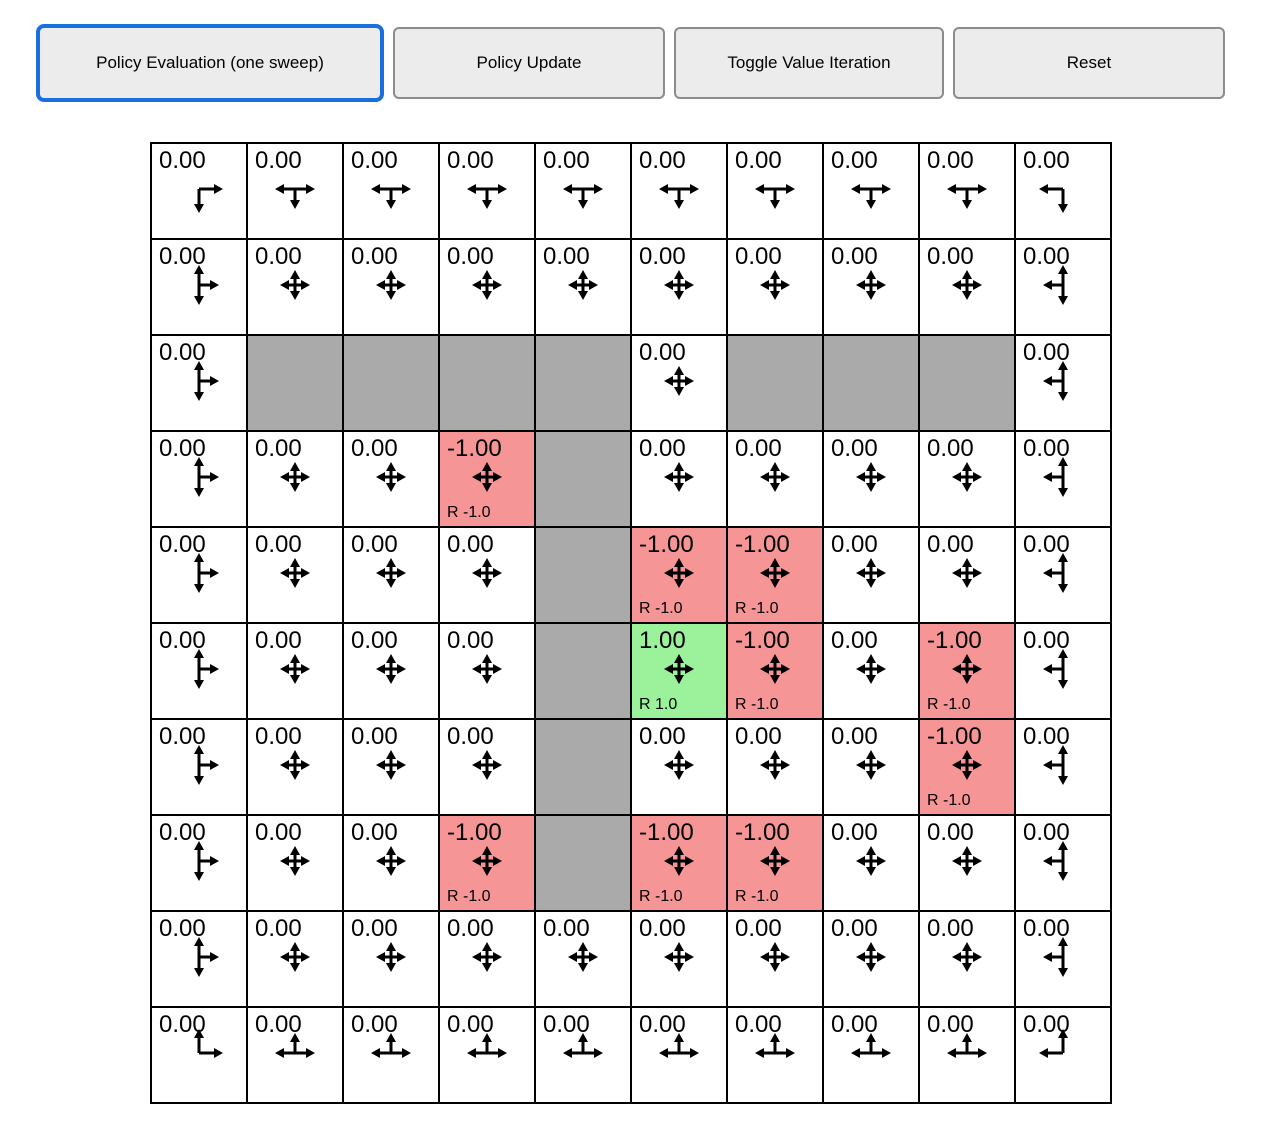 This screenshot has height=1122, width=1264. What do you see at coordinates (809, 63) in the screenshot?
I see `button-toggle-value-iteration: Toggle Value Iteration` at bounding box center [809, 63].